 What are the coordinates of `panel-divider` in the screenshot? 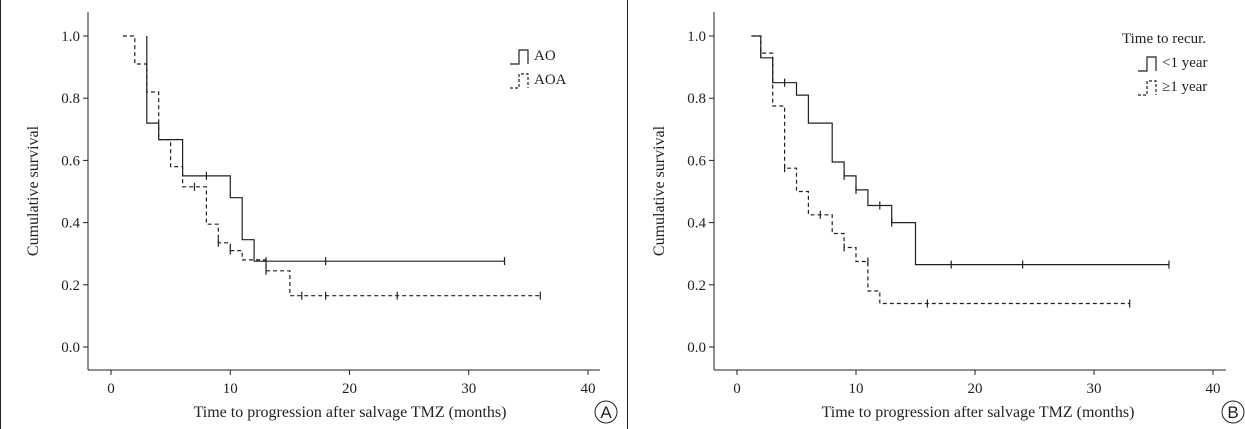 It's located at (627, 214).